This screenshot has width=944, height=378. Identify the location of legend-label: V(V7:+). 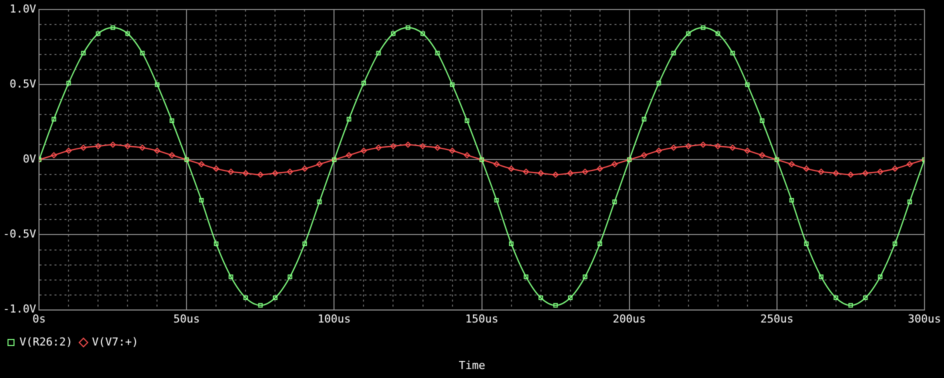
(115, 341).